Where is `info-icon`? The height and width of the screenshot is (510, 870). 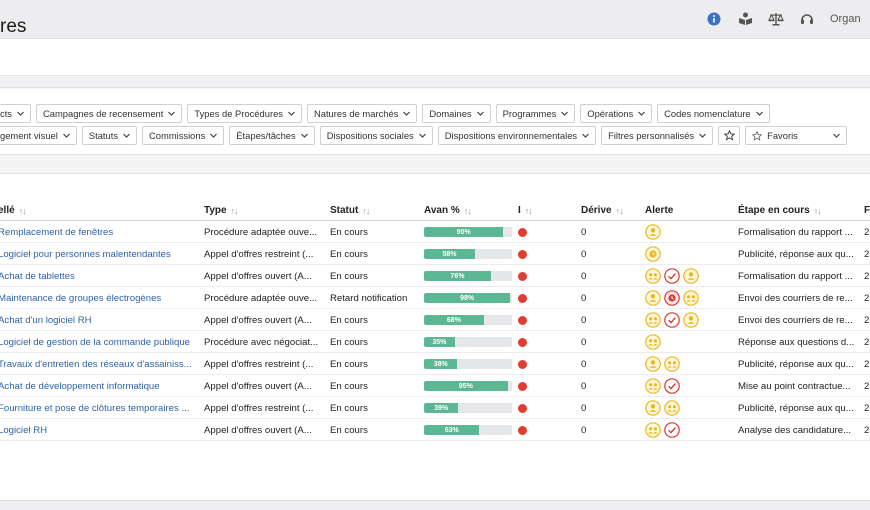
info-icon is located at coordinates (714, 19).